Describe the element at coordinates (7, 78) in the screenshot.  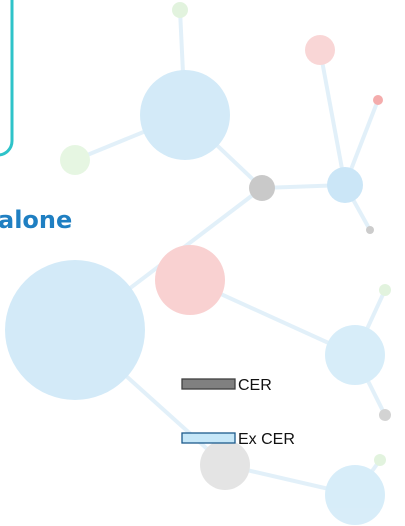
I see `callout-box` at that location.